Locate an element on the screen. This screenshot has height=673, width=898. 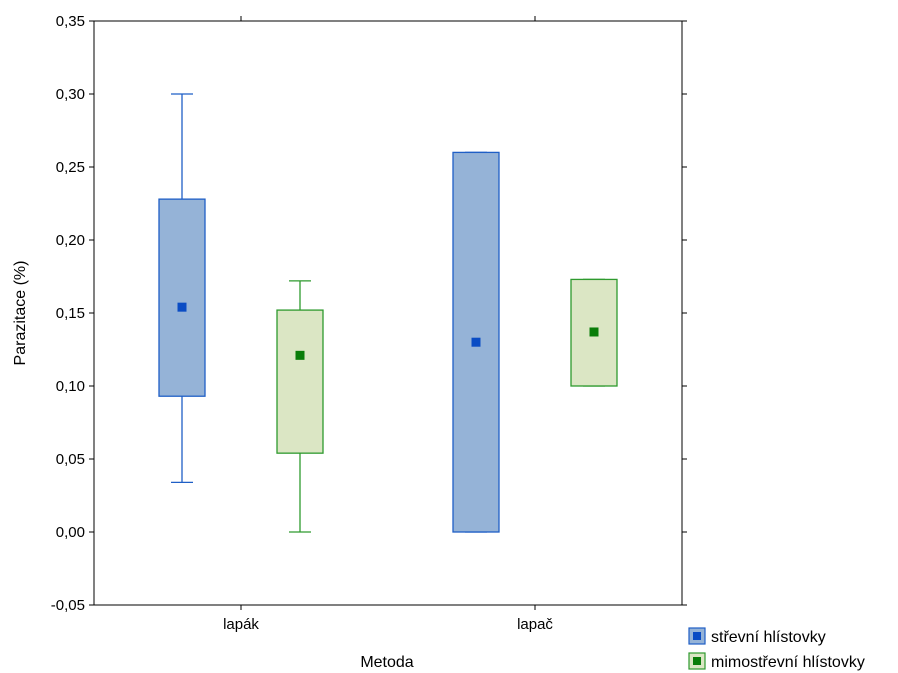
y-axis-title: Parazitace (%) is located at coordinates (20, 313).